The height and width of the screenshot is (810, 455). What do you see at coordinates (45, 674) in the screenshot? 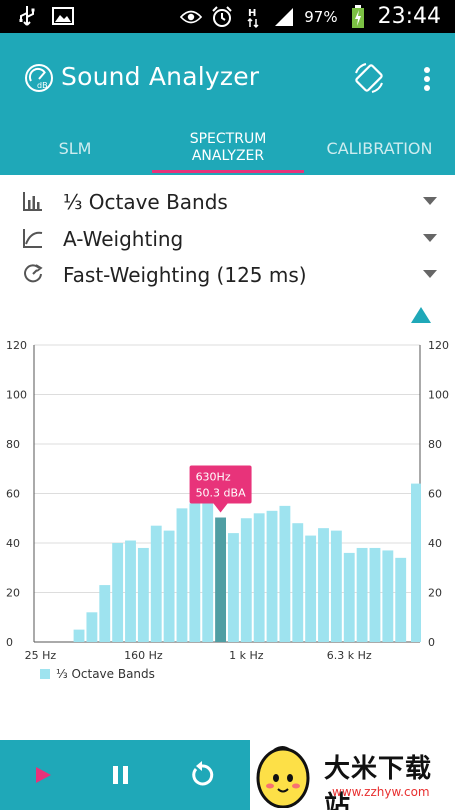
I see `legend-swatch` at bounding box center [45, 674].